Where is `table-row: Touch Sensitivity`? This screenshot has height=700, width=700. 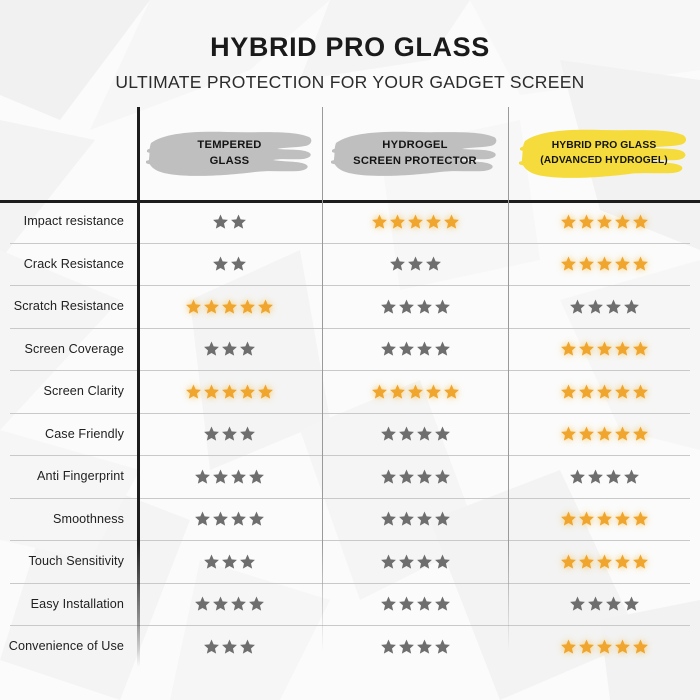
table-row: Touch Sensitivity is located at coordinates (350, 561).